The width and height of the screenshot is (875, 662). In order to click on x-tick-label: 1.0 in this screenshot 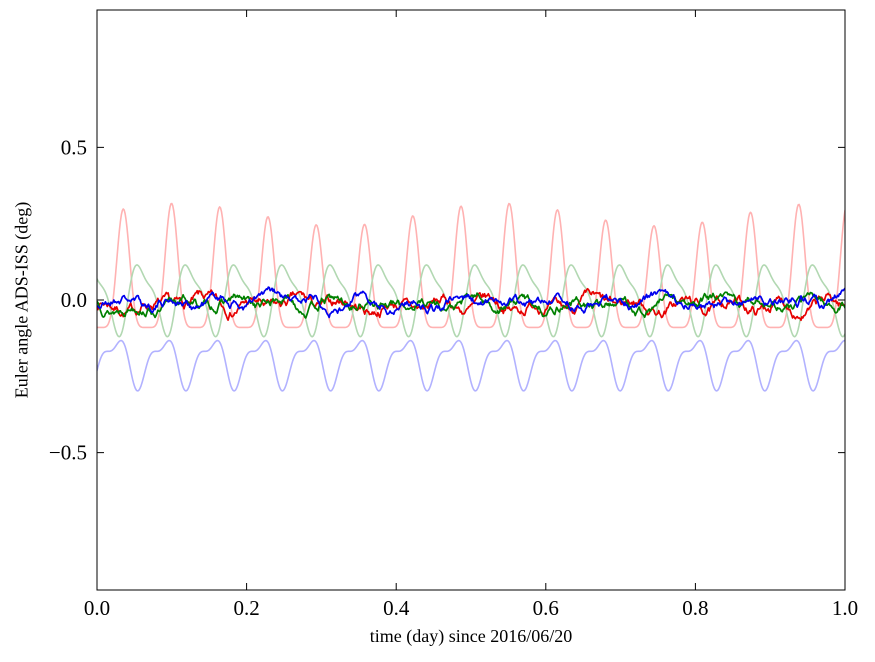, I will do `click(845, 608)`.